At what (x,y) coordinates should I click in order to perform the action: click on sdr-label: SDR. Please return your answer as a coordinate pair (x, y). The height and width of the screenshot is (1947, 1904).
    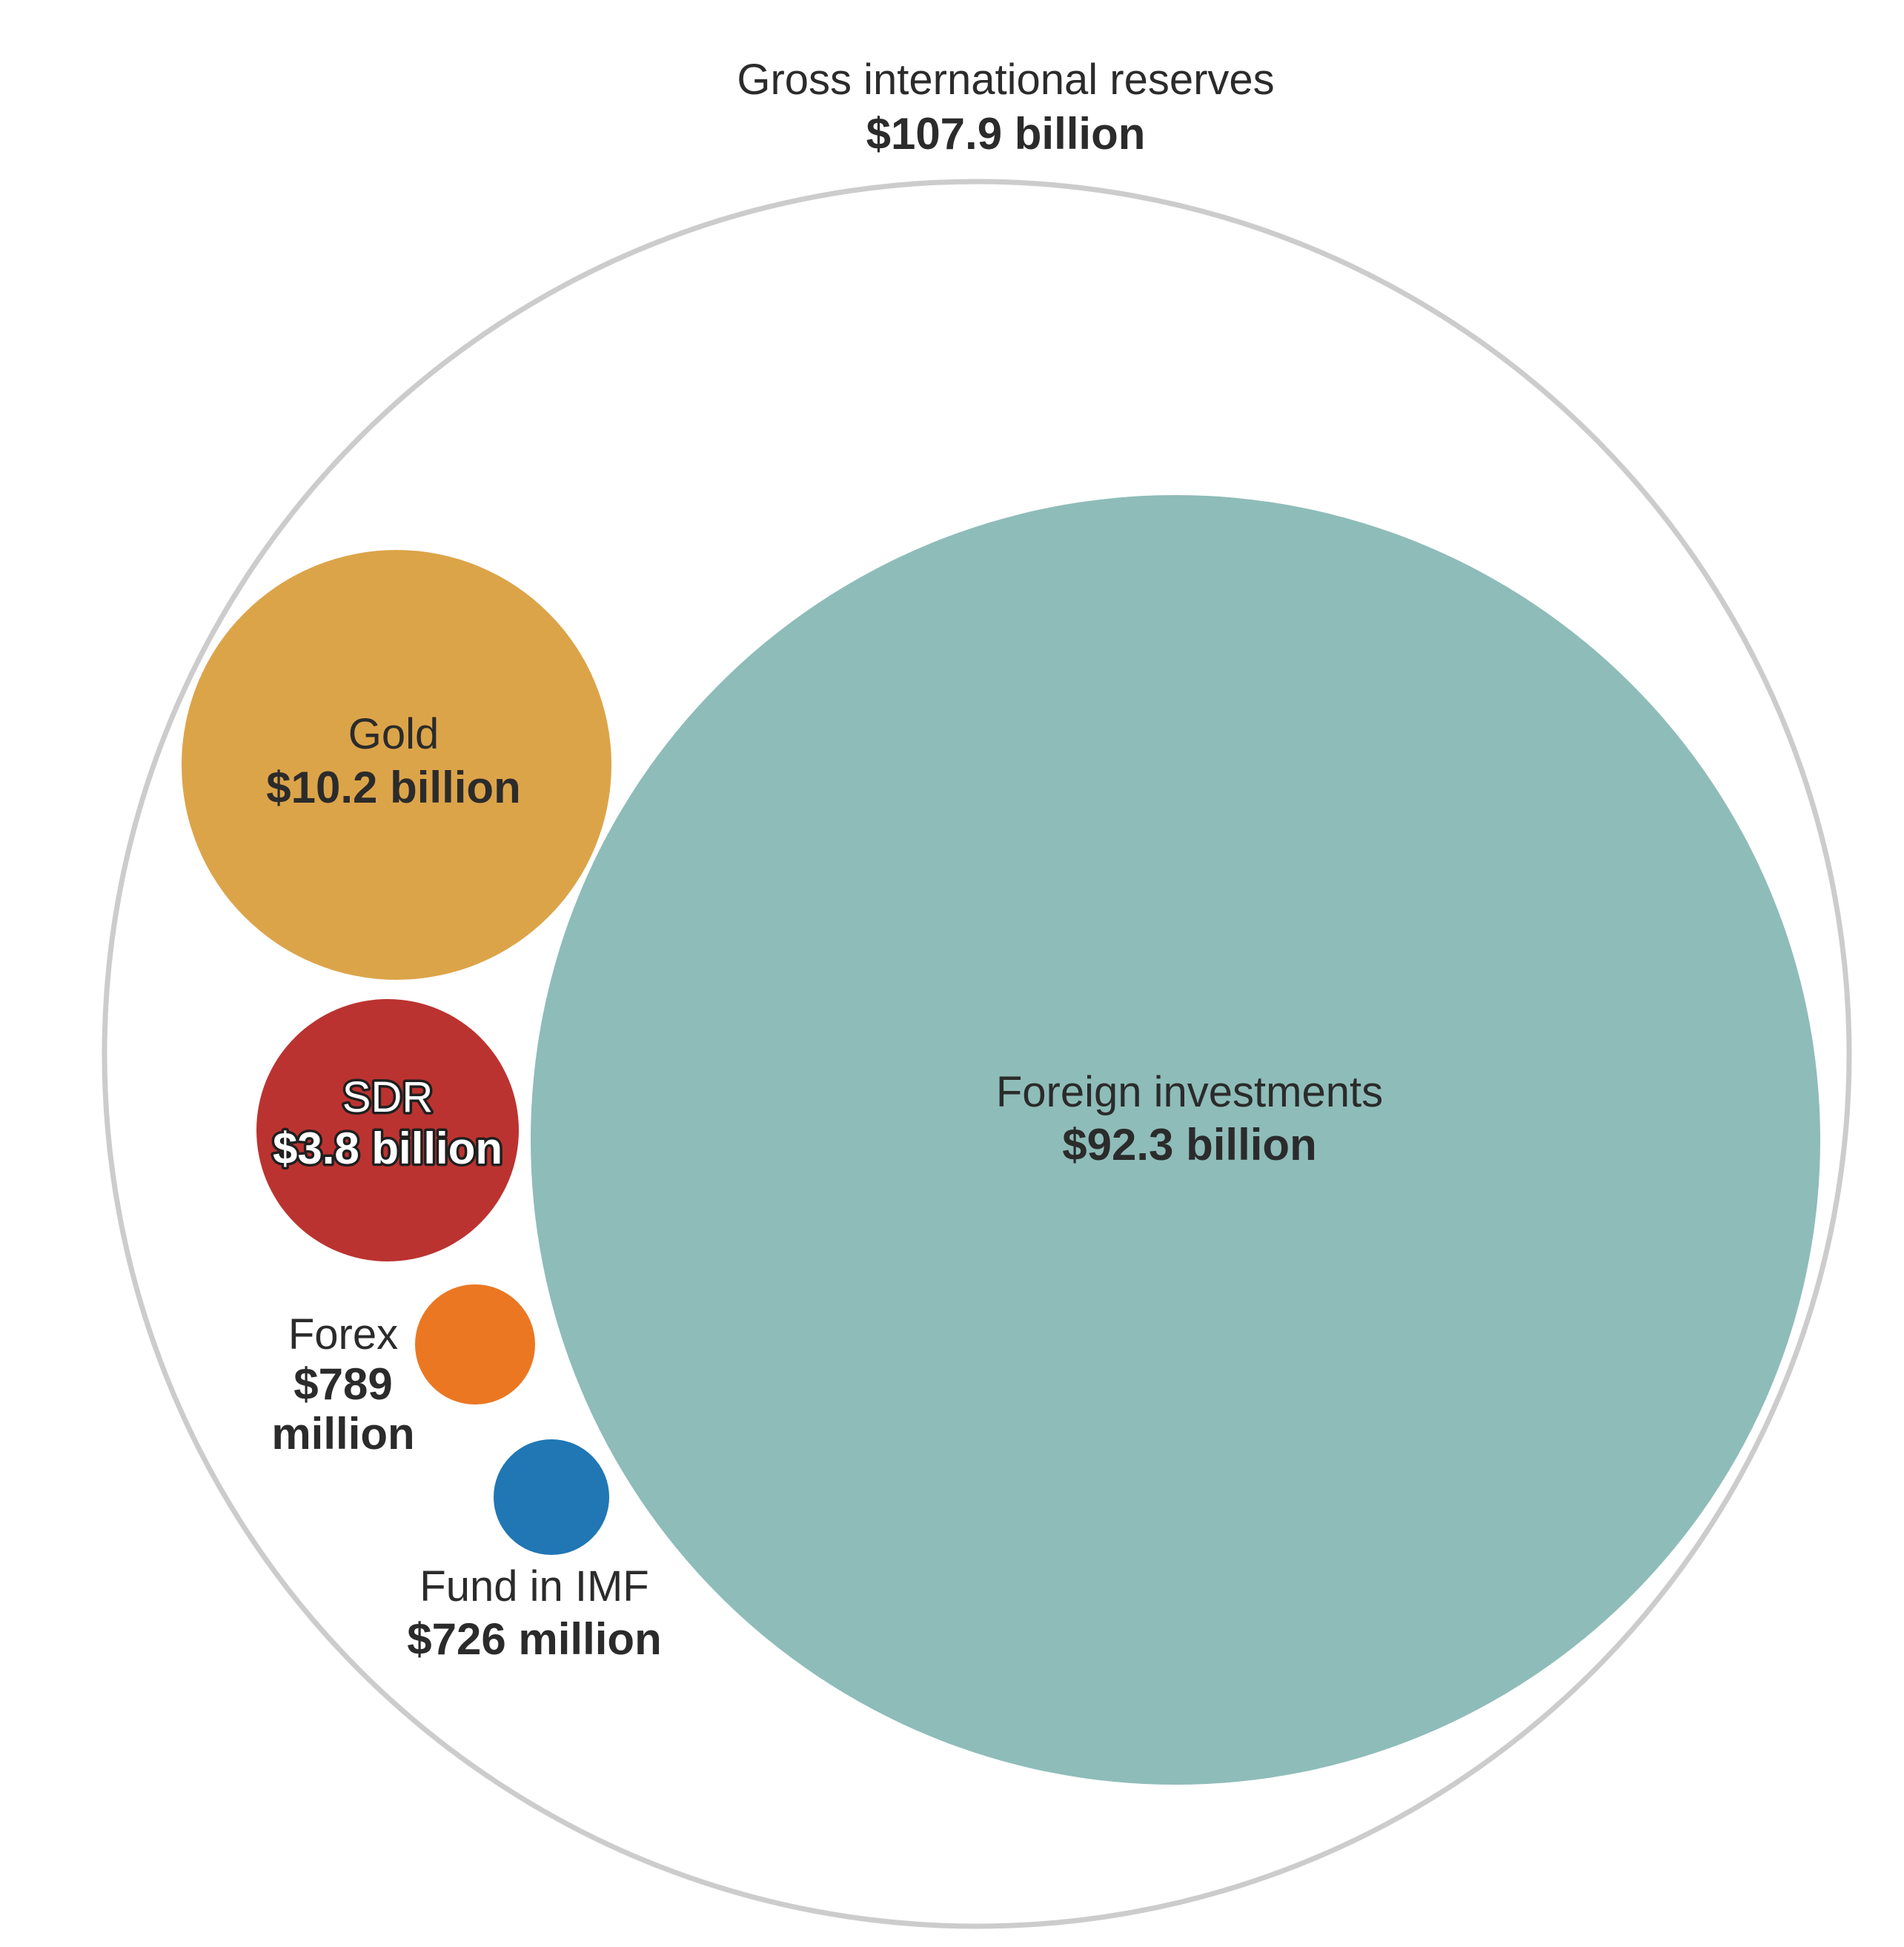
    Looking at the image, I should click on (387, 1097).